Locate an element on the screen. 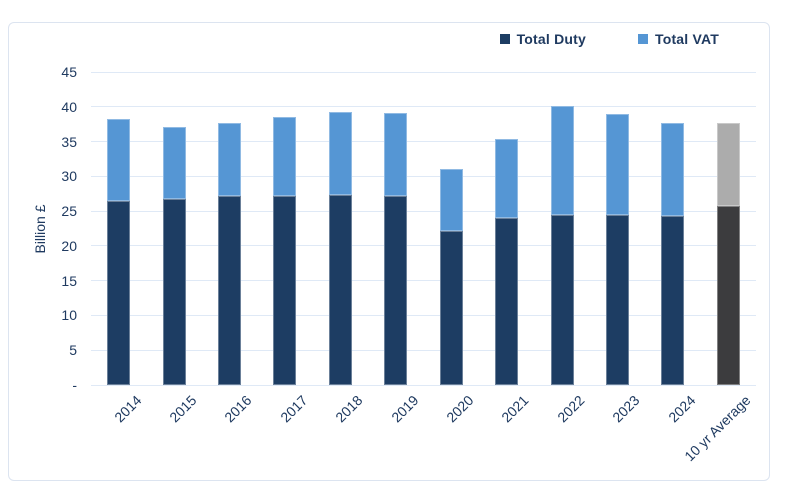  y-tick-label: 35 is located at coordinates (69, 141).